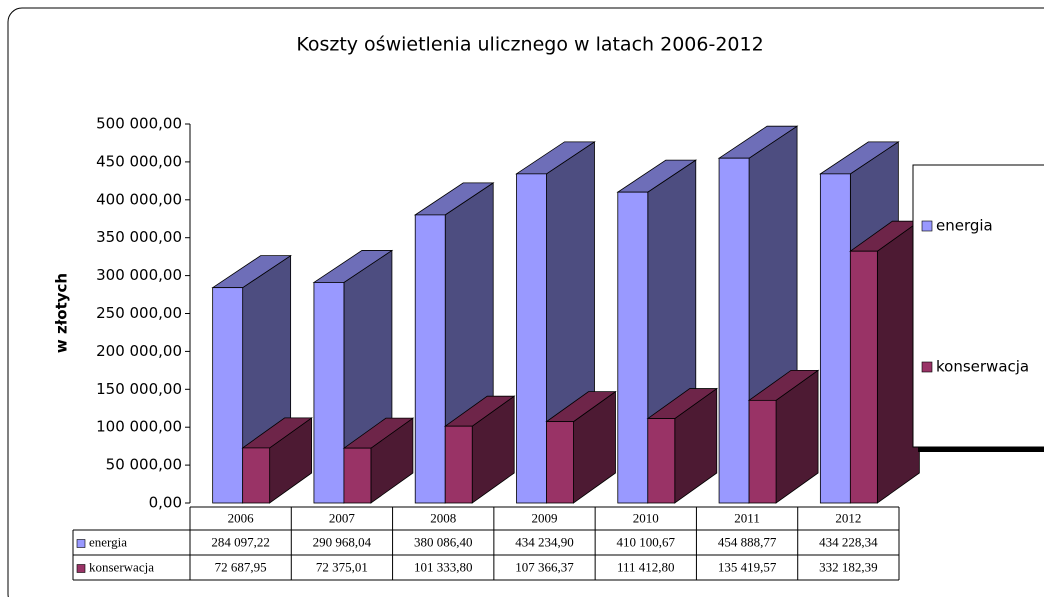 Image resolution: width=1044 pixels, height=597 pixels. I want to click on x-tick-label: 2006, so click(241, 517).